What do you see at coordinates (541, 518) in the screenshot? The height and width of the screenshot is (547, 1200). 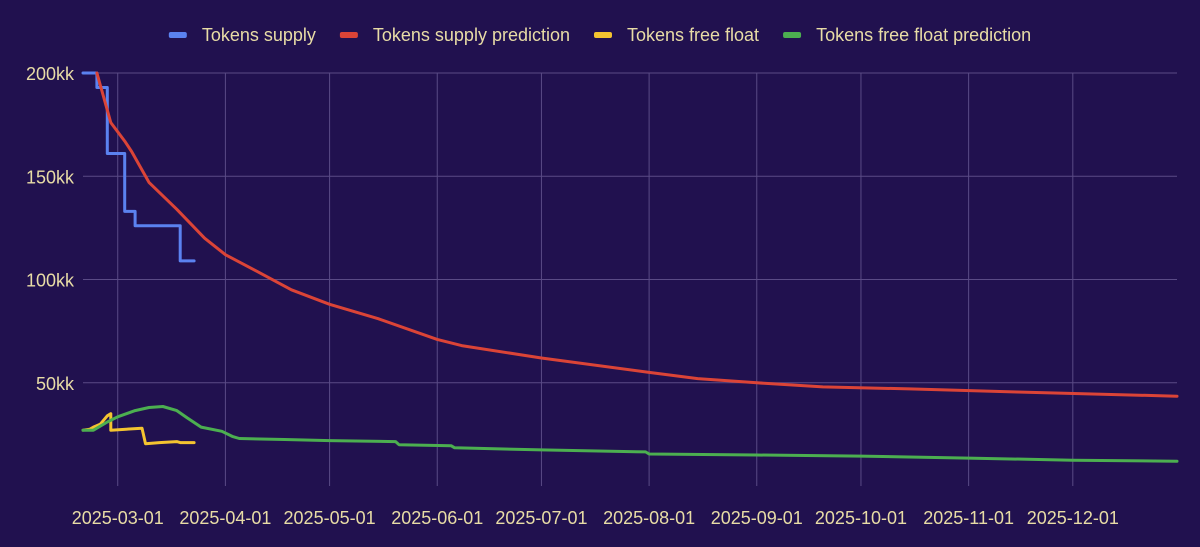 I see `x-tick-label: 2025-07-01` at bounding box center [541, 518].